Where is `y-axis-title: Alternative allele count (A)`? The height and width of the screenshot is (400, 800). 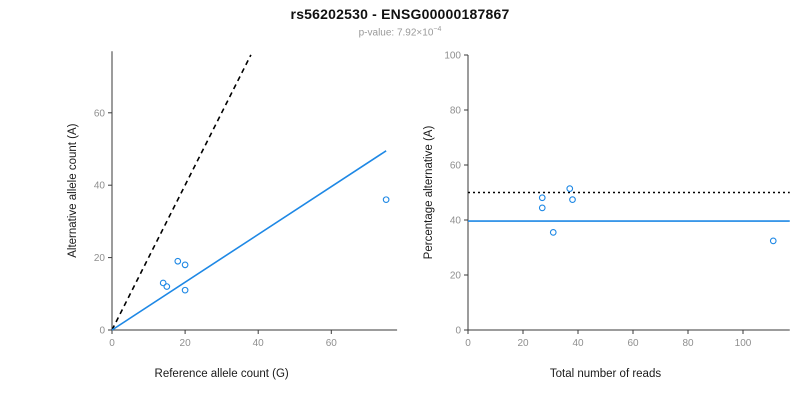 y-axis-title: Alternative allele count (A) is located at coordinates (73, 190).